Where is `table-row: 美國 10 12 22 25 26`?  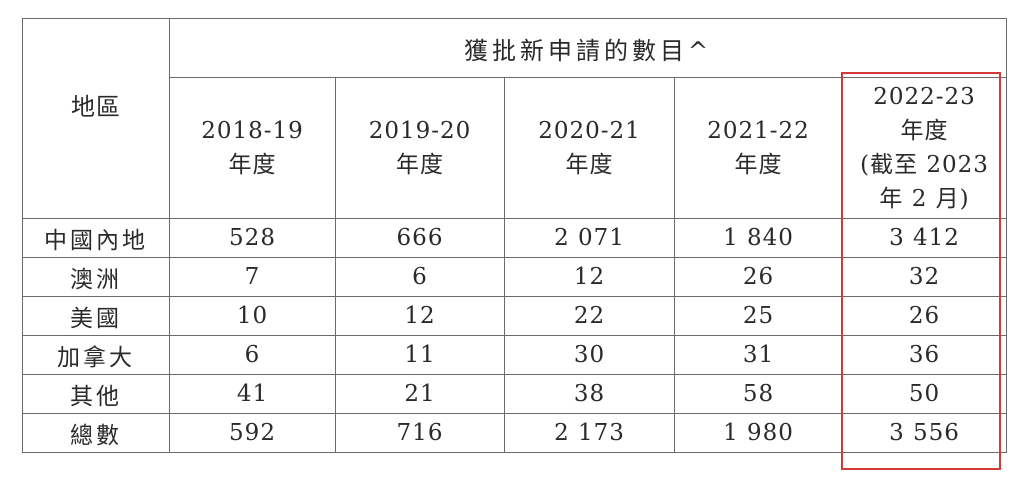 table-row: 美國 10 12 22 25 26 is located at coordinates (515, 316).